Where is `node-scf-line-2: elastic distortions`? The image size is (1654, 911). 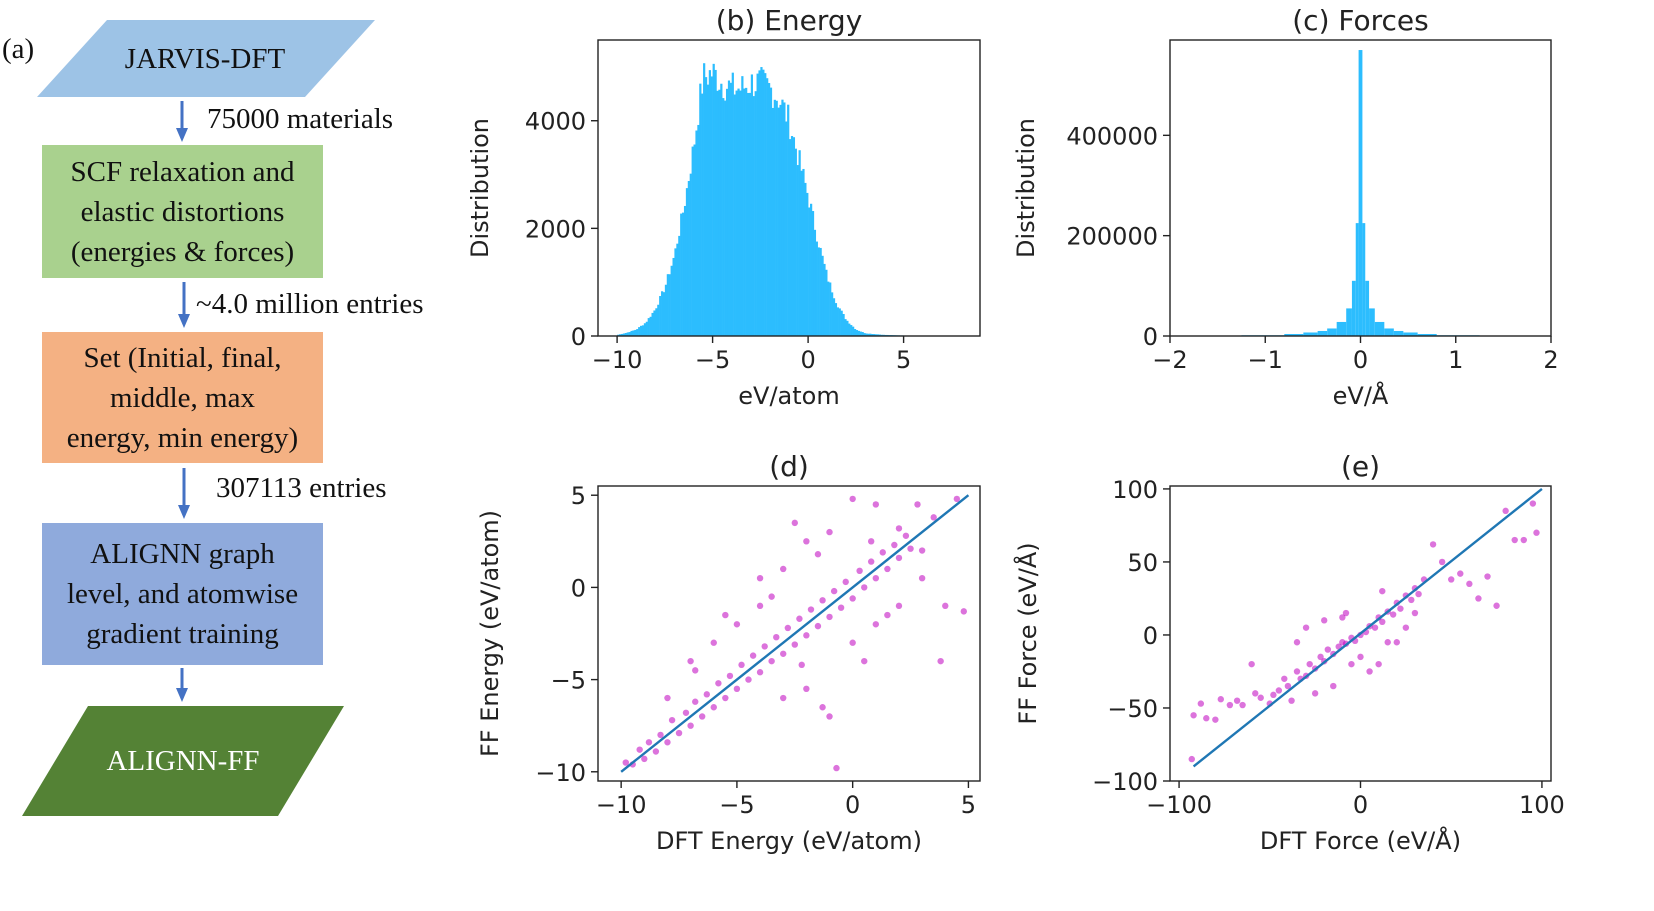 node-scf-line-2: elastic distortions is located at coordinates (182, 211).